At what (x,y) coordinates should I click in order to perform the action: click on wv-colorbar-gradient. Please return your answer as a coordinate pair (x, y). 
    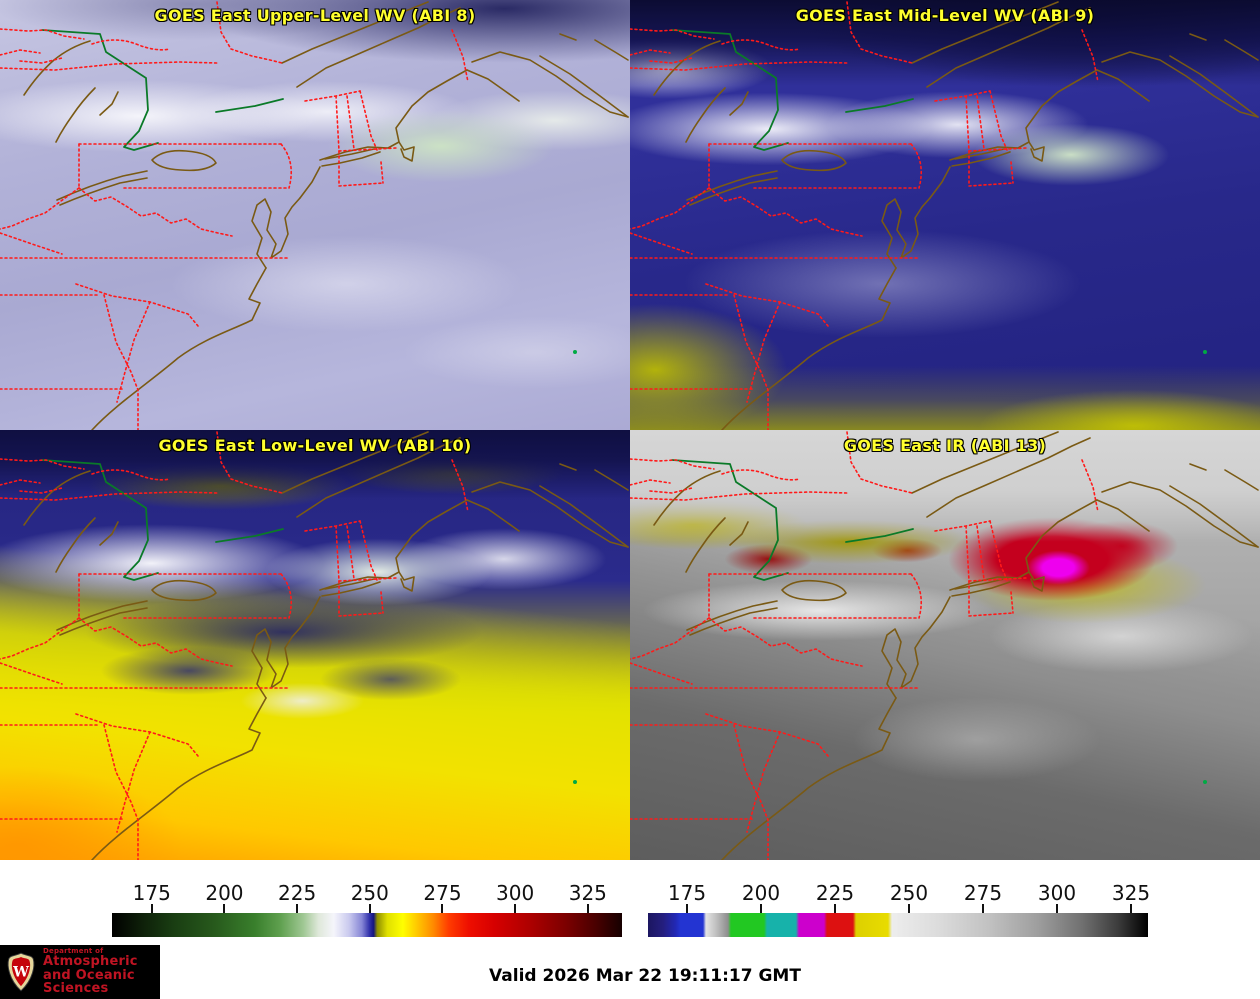
    Looking at the image, I should click on (367, 925).